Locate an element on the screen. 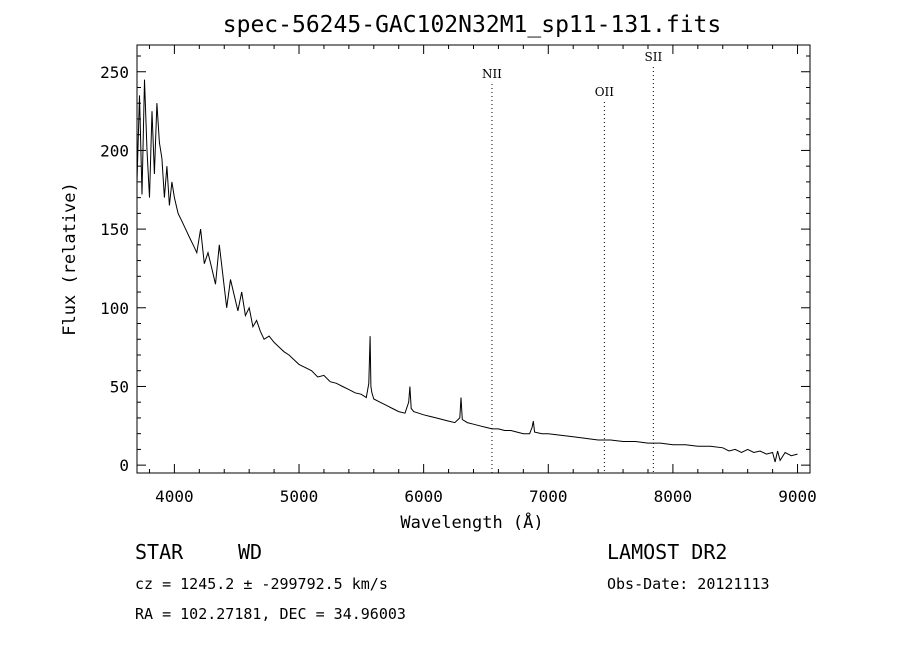 This screenshot has height=650, width=900. x-tick-label: 8000 is located at coordinates (673, 496).